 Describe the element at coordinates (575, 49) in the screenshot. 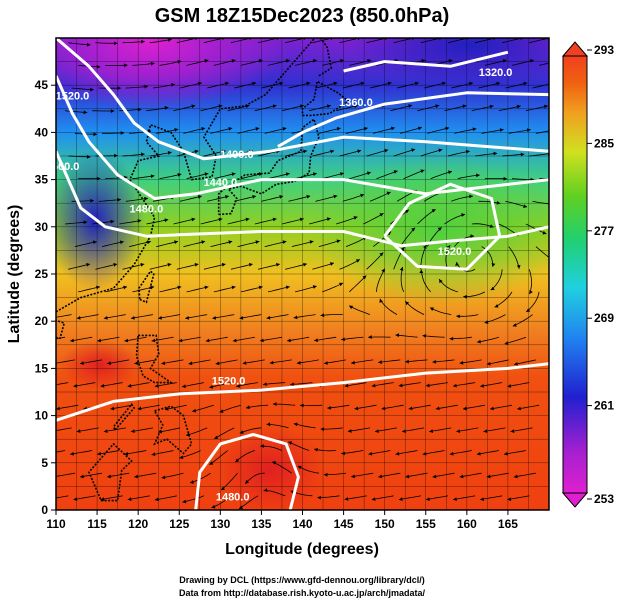

I see `colorbar-max-arrow` at that location.